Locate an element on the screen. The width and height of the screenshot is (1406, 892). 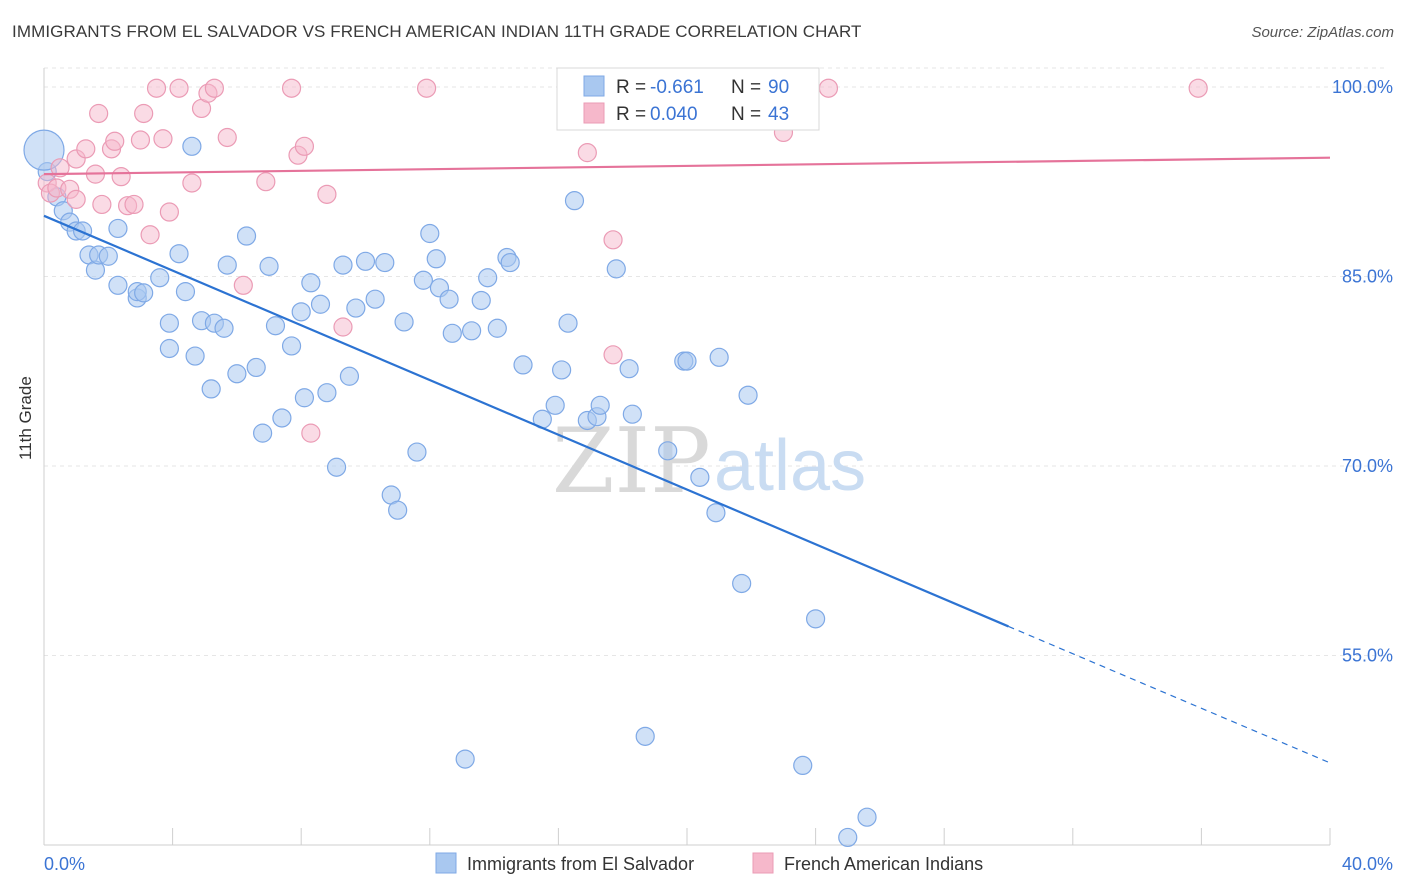
legend-n-label: N = is located at coordinates (746, 87).